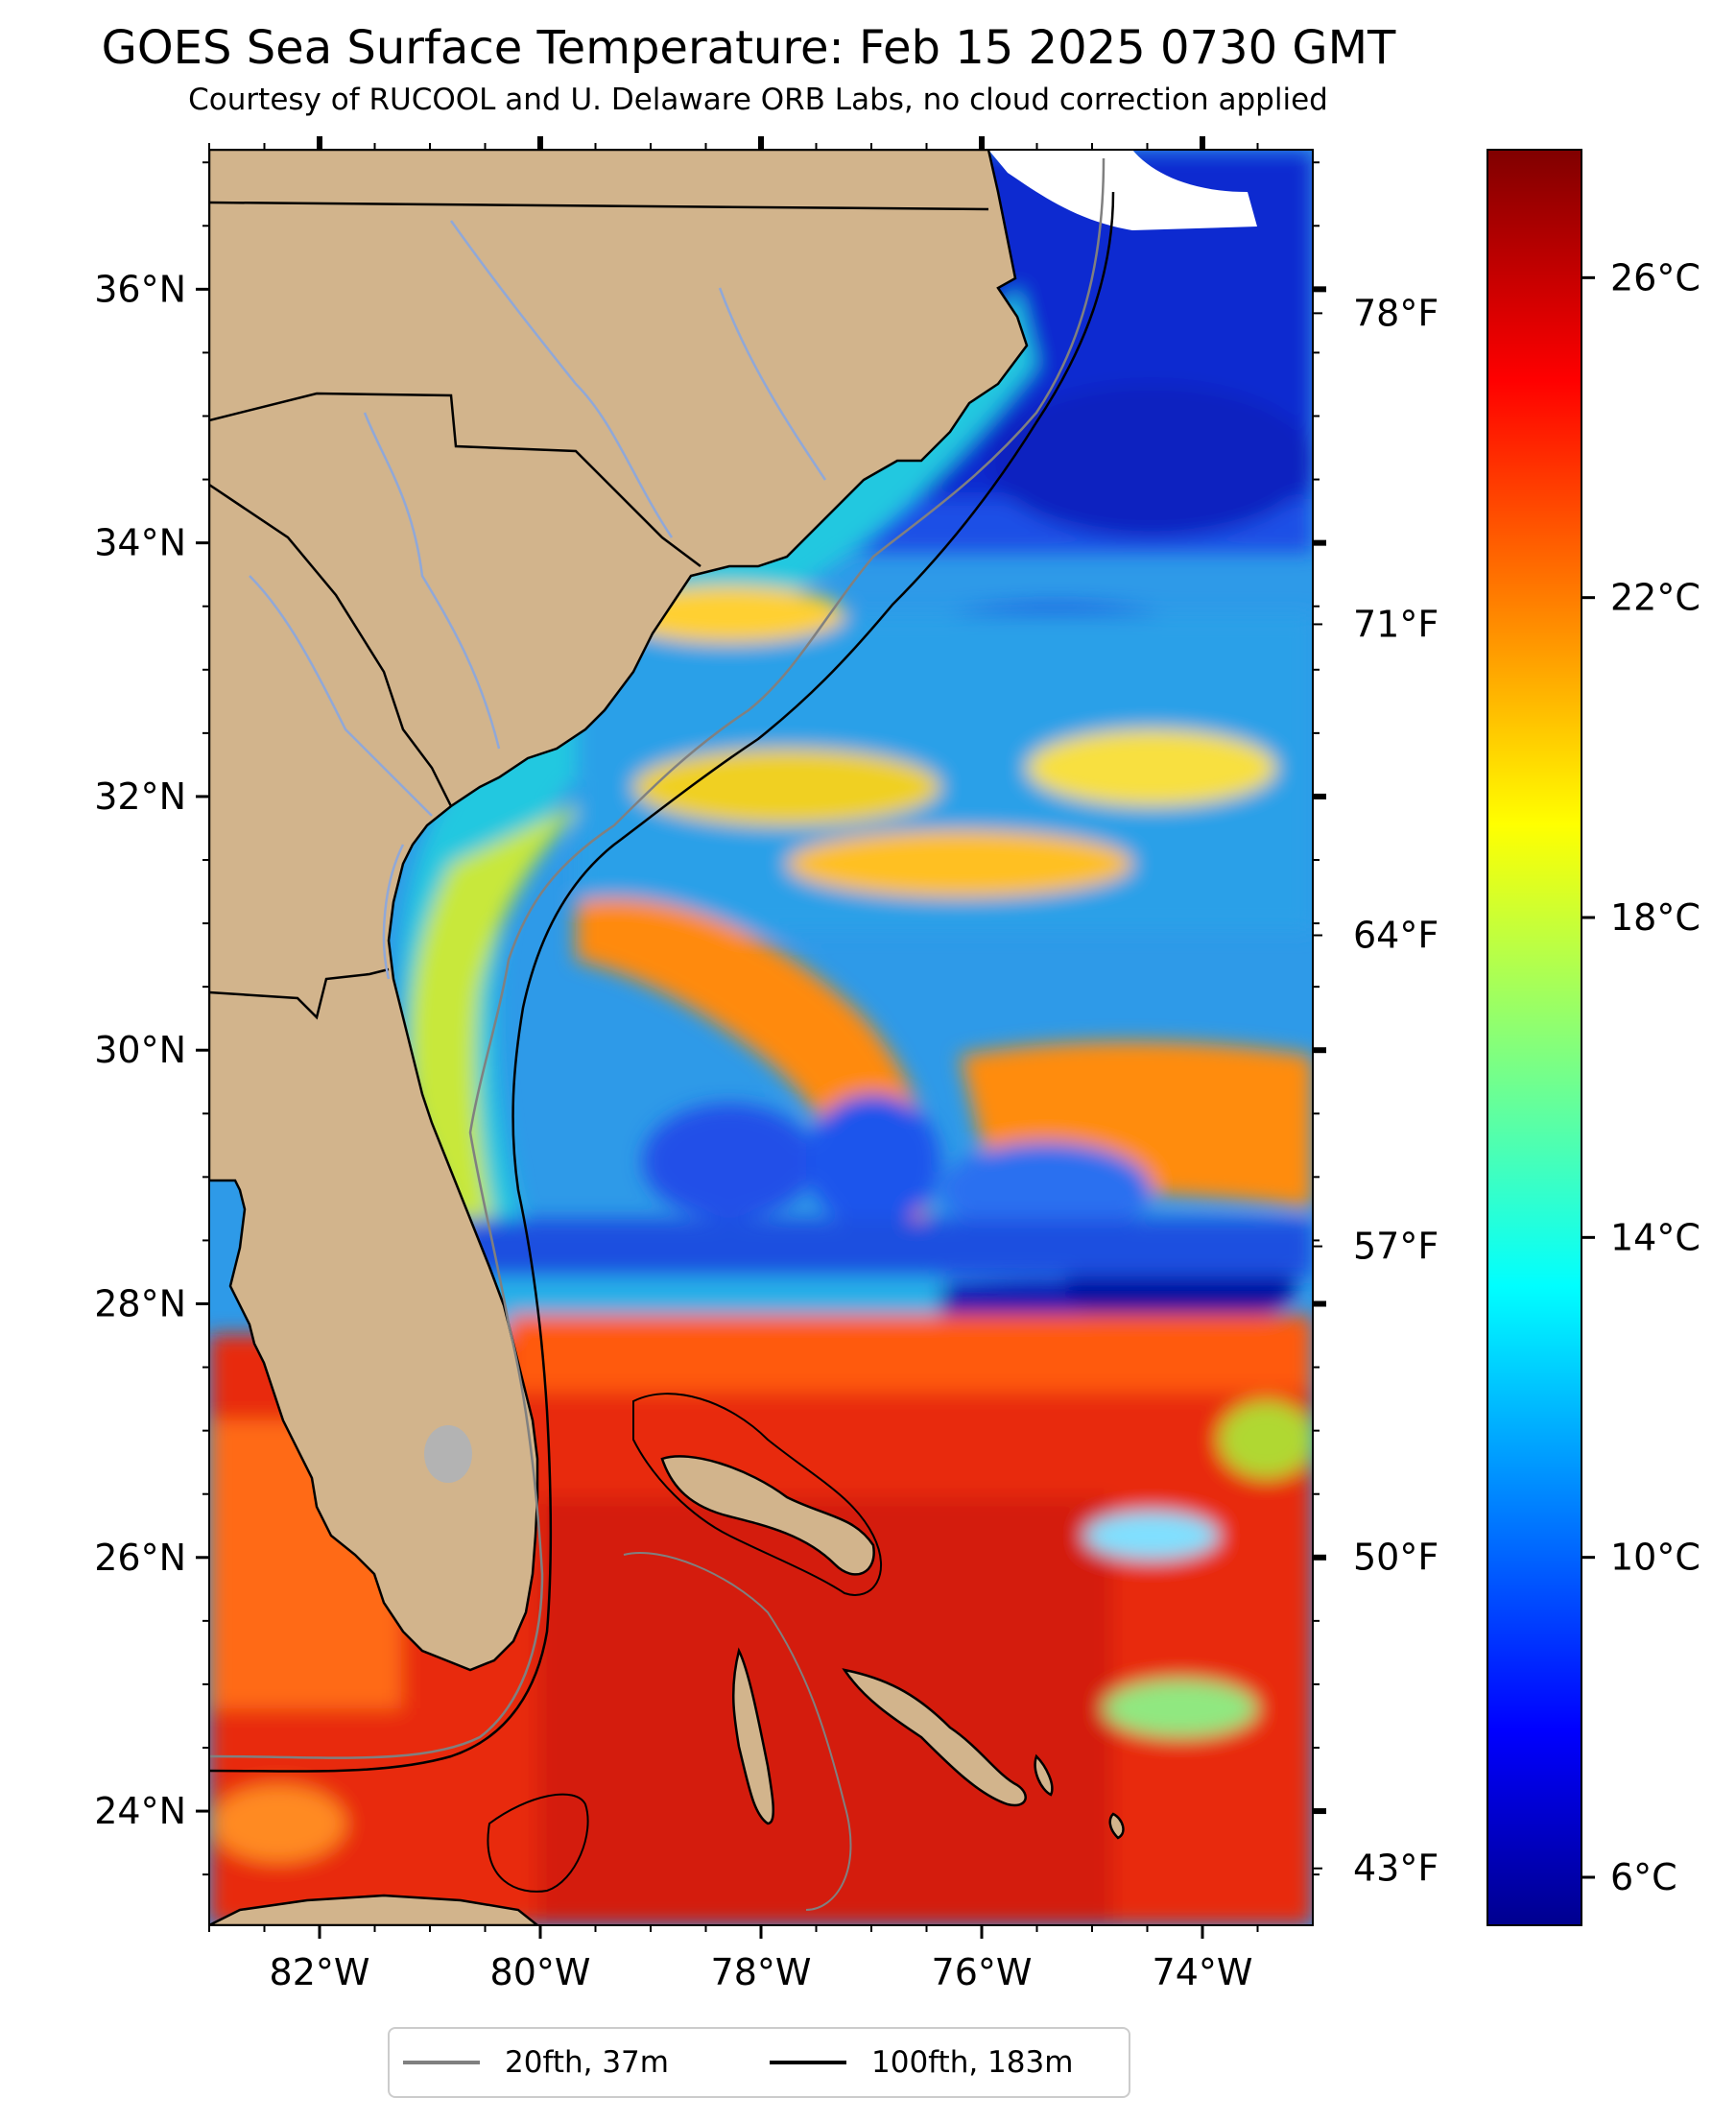  What do you see at coordinates (441, 2062) in the screenshot?
I see `legend-line-20fth` at bounding box center [441, 2062].